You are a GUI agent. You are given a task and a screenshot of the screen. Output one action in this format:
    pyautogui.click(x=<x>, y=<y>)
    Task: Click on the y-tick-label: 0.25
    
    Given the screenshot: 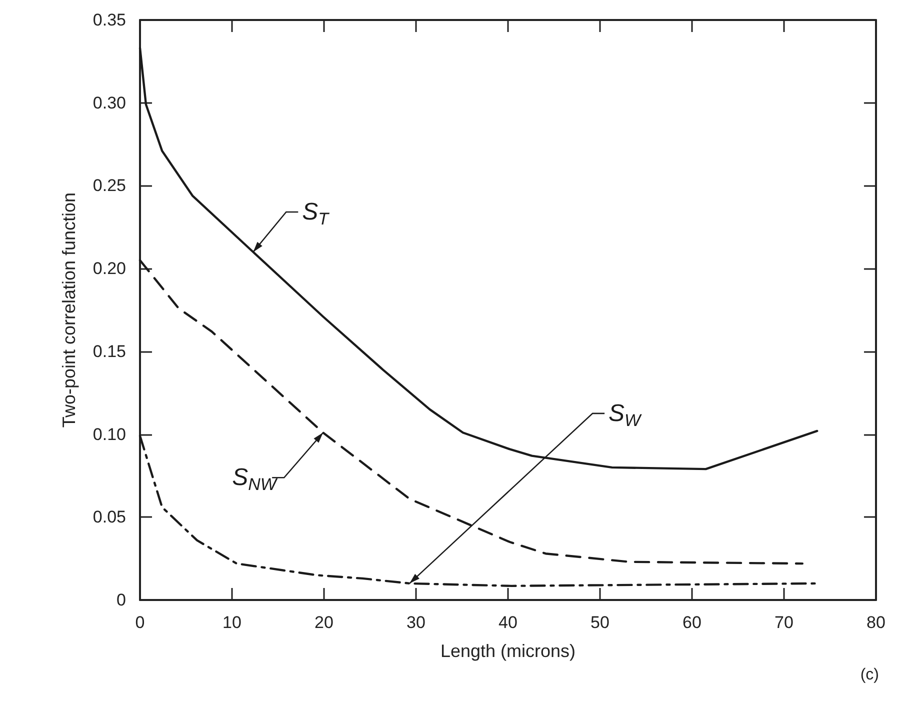 What is the action you would take?
    pyautogui.click(x=109, y=186)
    